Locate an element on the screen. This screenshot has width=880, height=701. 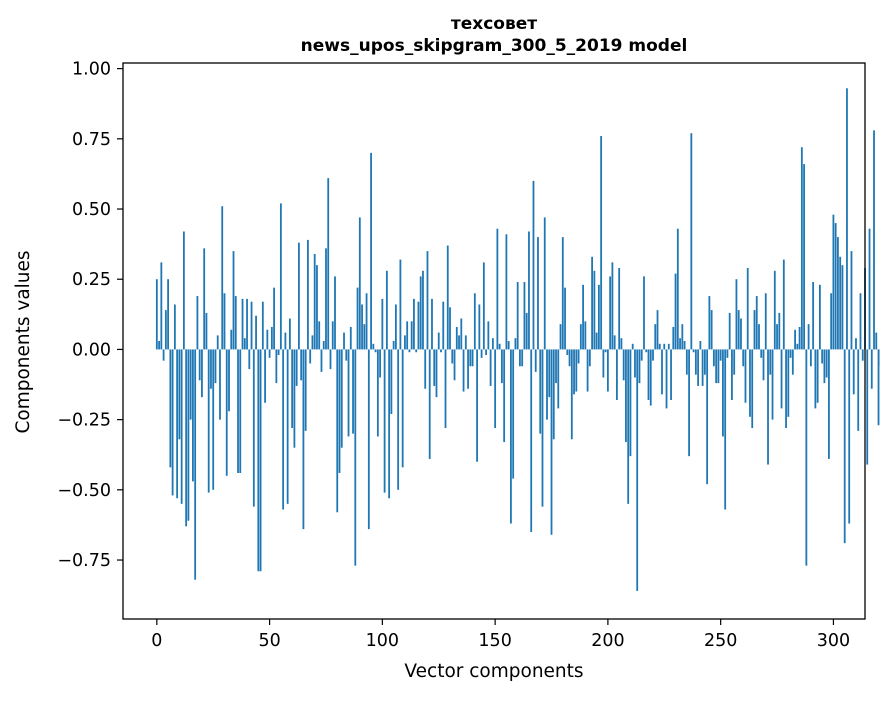
x-axis-label: Vector components is located at coordinates (493, 671).